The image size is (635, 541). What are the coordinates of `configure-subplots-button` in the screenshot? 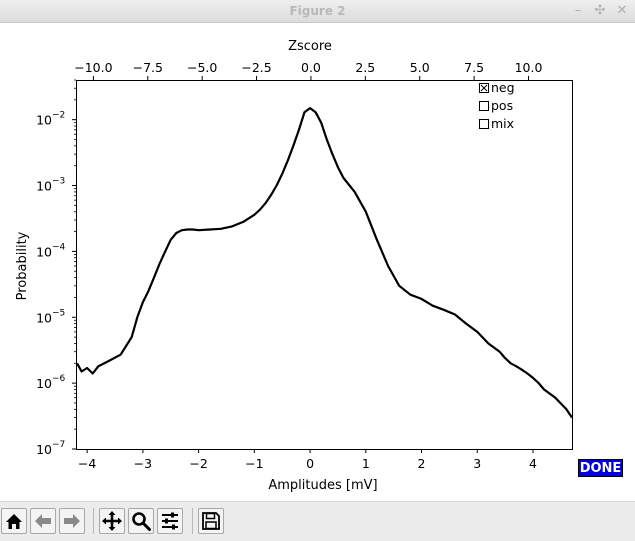 It's located at (170, 521).